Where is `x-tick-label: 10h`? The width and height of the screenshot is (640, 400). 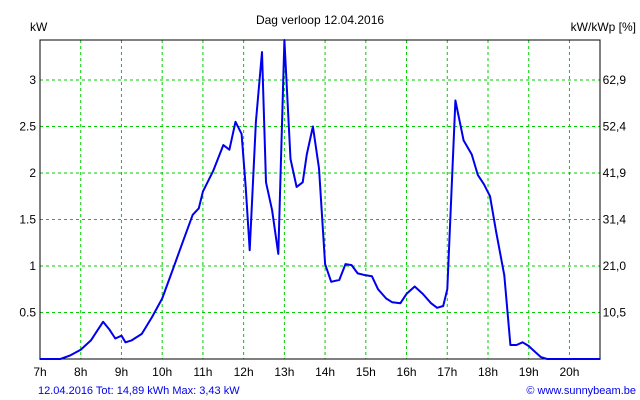
x-tick-label: 10h is located at coordinates (162, 372).